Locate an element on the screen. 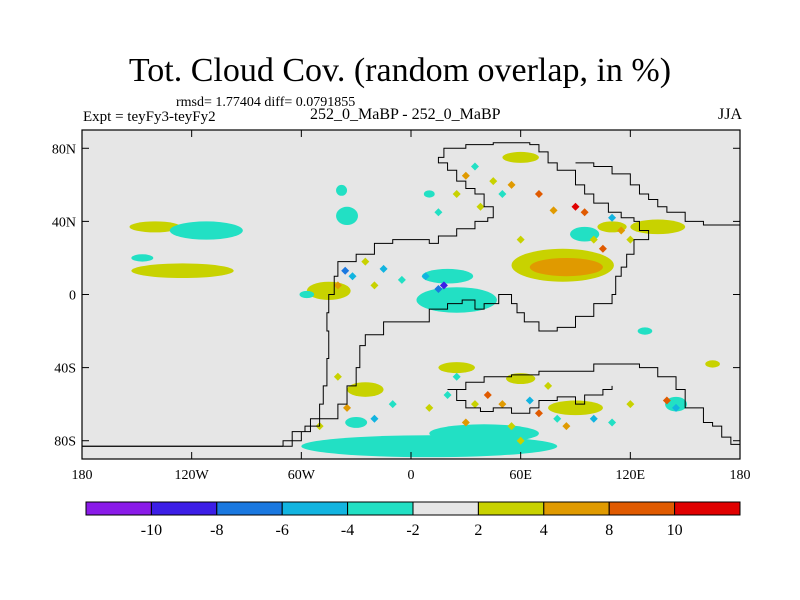 Image resolution: width=800 pixels, height=600 pixels. colorbar-label: 2 is located at coordinates (478, 530).